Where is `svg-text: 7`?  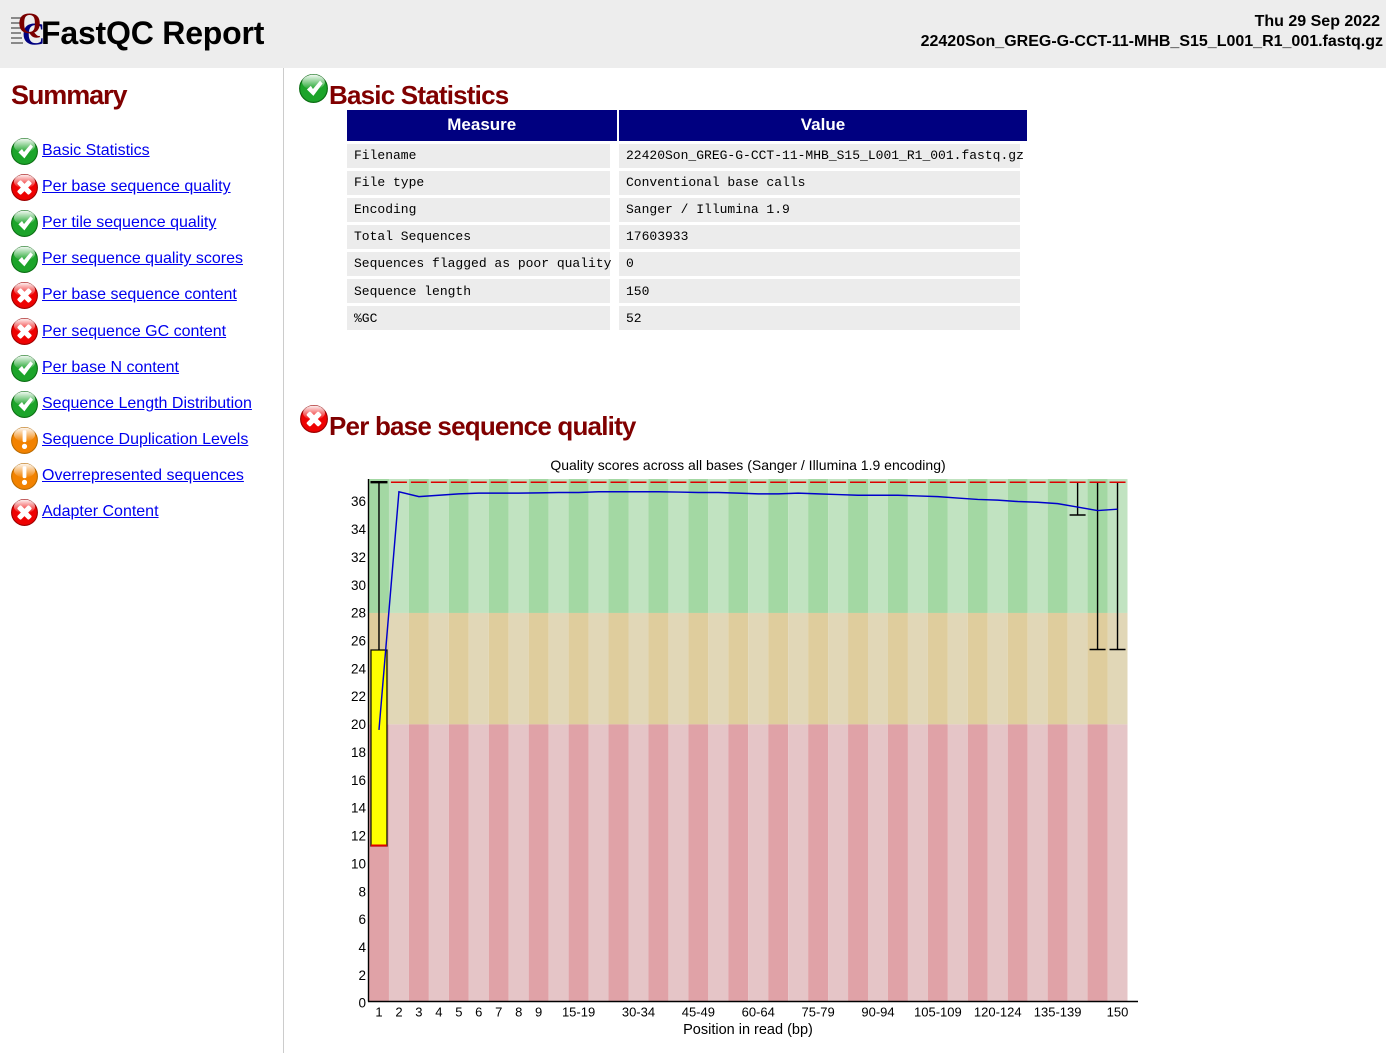 svg-text: 7 is located at coordinates (498, 1012).